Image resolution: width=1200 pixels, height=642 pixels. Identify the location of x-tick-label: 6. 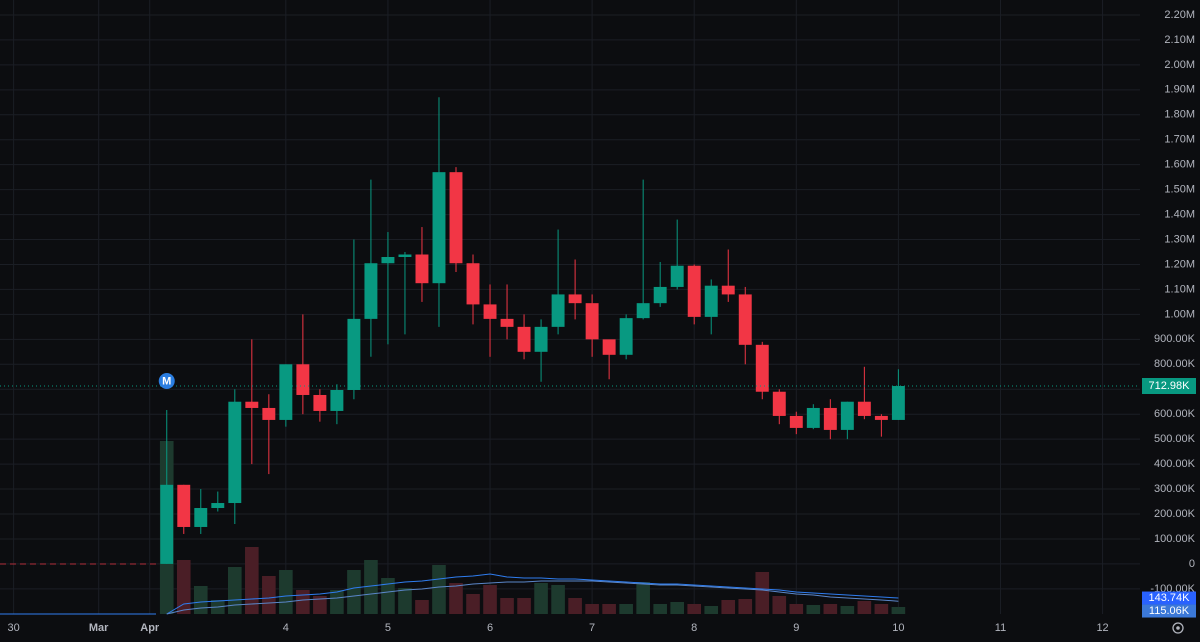
(490, 628).